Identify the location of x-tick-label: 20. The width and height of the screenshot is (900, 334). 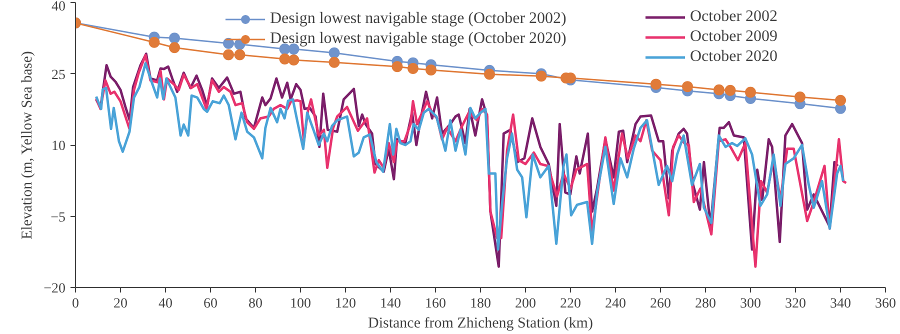
(121, 304).